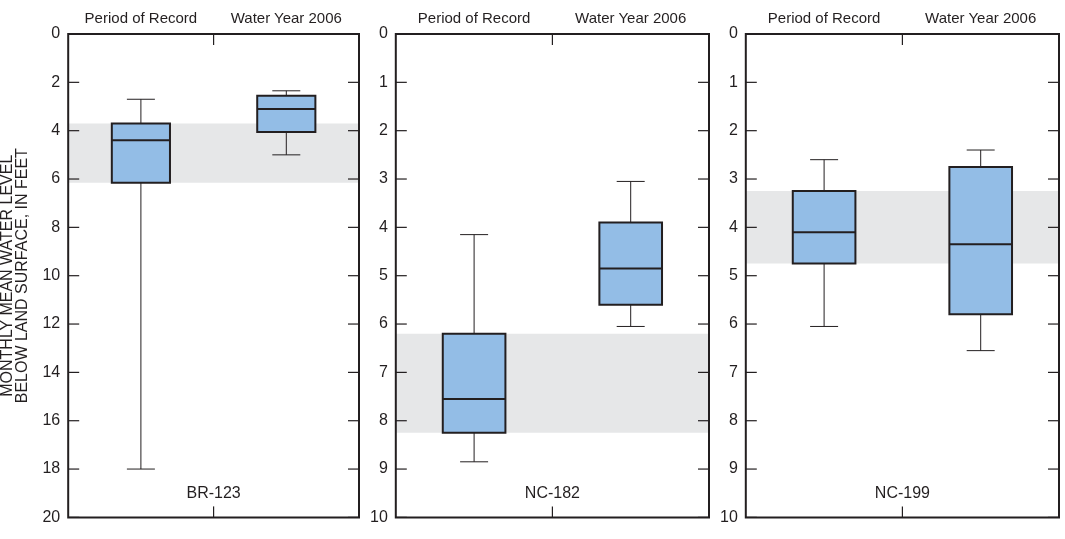 The width and height of the screenshot is (1065, 539). Describe the element at coordinates (552, 492) in the screenshot. I see `annotation: NC-182` at that location.